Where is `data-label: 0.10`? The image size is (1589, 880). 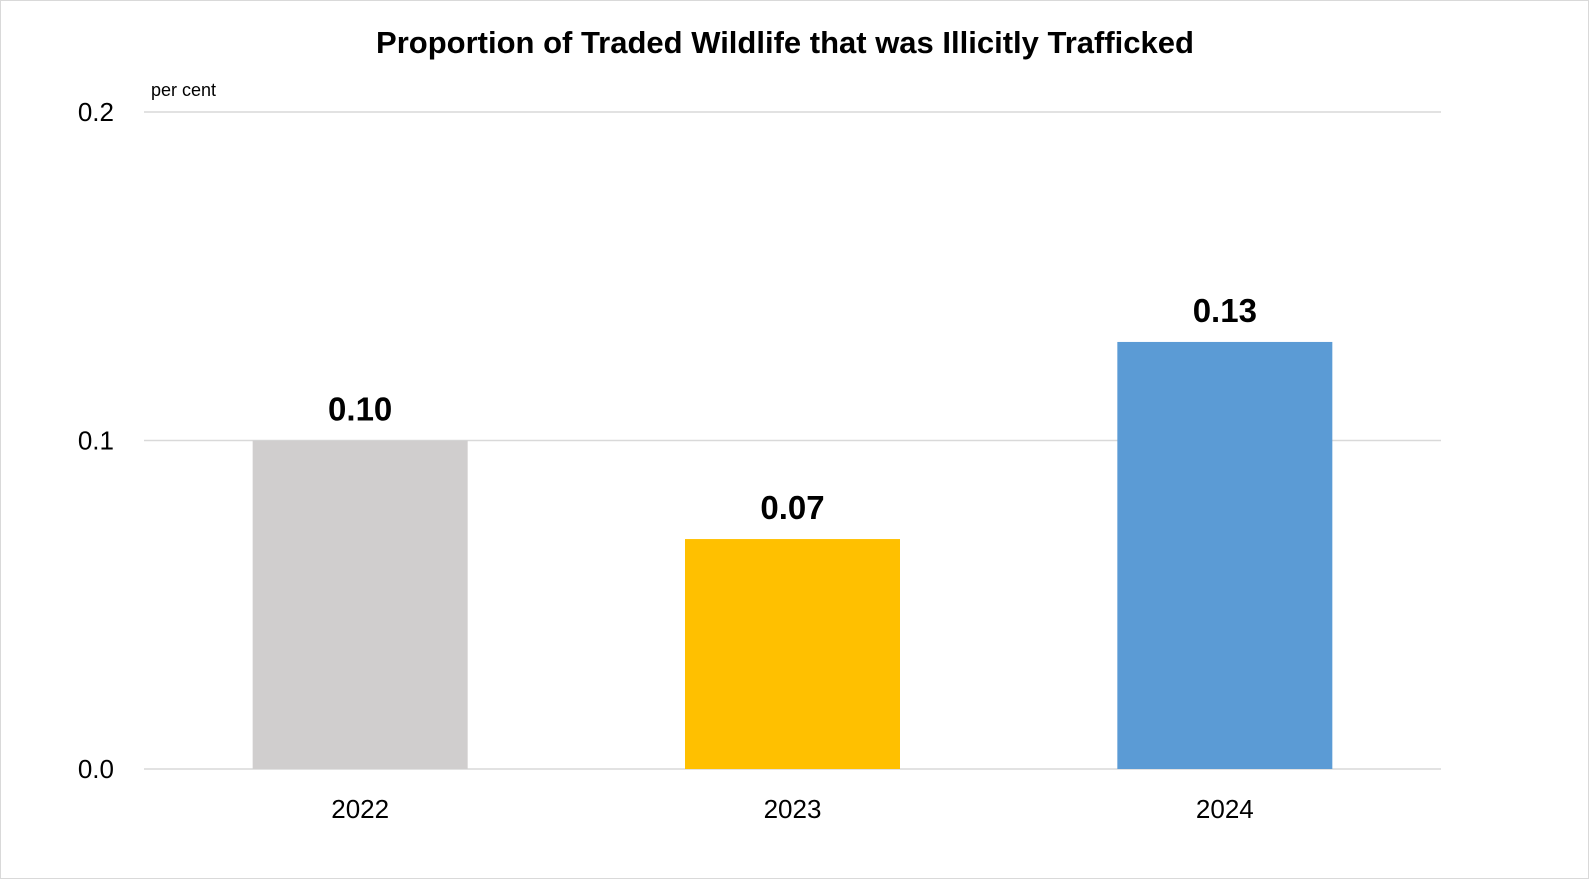 data-label: 0.10 is located at coordinates (360, 409).